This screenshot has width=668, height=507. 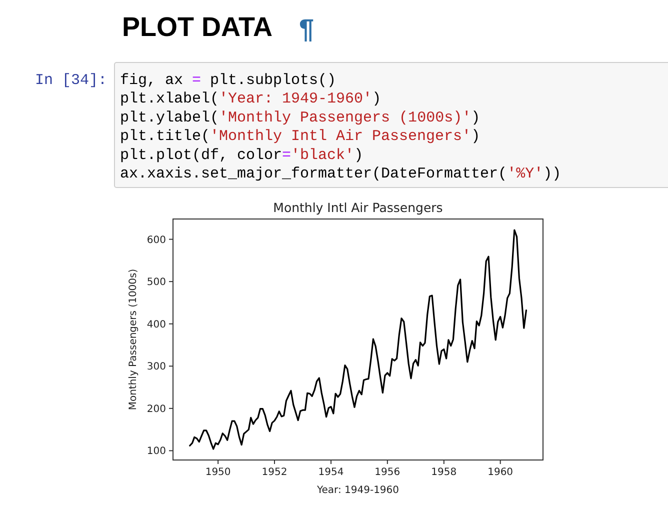 I want to click on x-axis-title: Year: 1949-1960, so click(x=358, y=490).